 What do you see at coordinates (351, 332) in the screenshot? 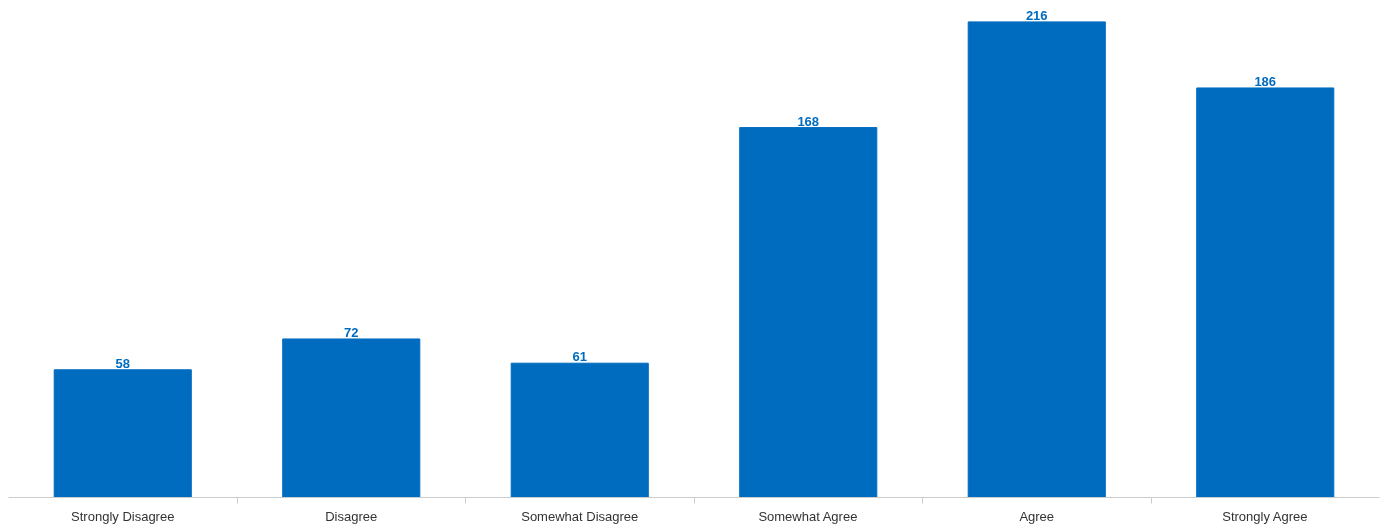
I see `data-label: 72` at bounding box center [351, 332].